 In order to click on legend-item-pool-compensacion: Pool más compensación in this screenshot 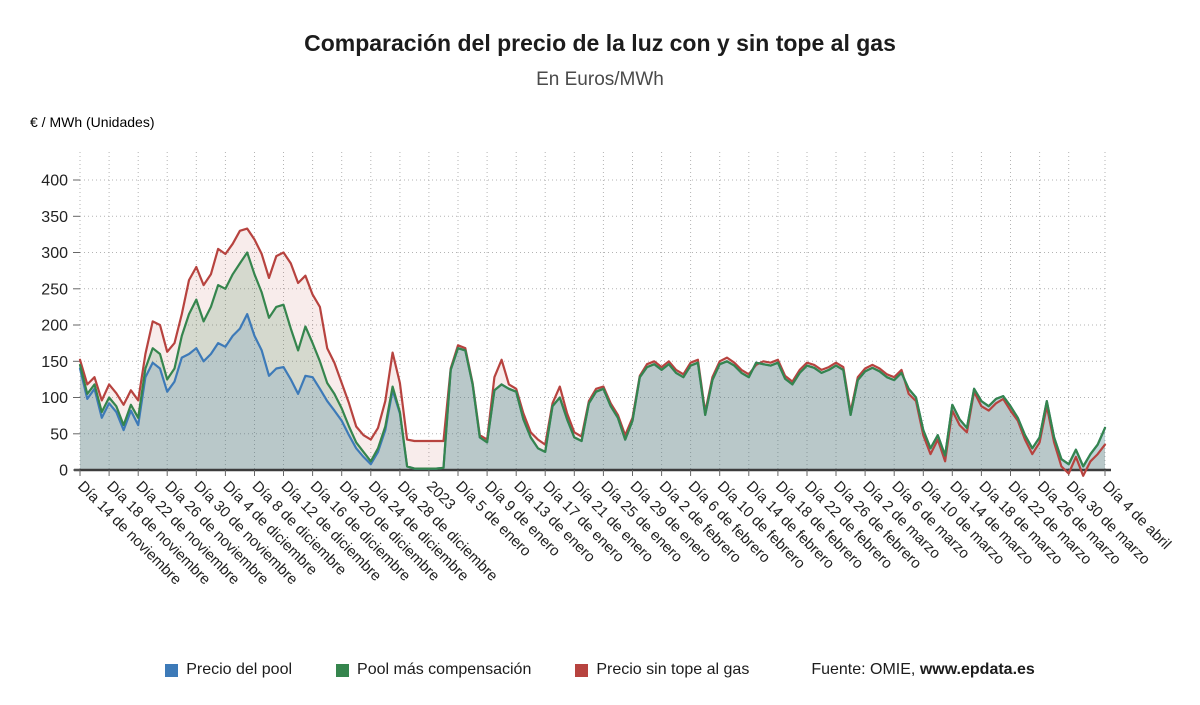, I will do `click(433, 670)`.